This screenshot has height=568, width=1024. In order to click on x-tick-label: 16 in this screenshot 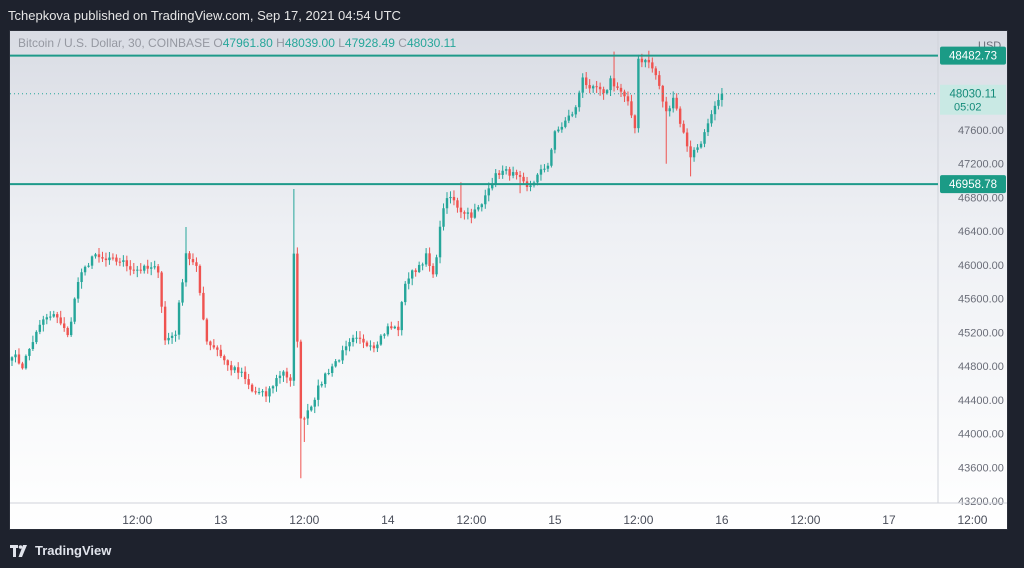, I will do `click(722, 520)`.